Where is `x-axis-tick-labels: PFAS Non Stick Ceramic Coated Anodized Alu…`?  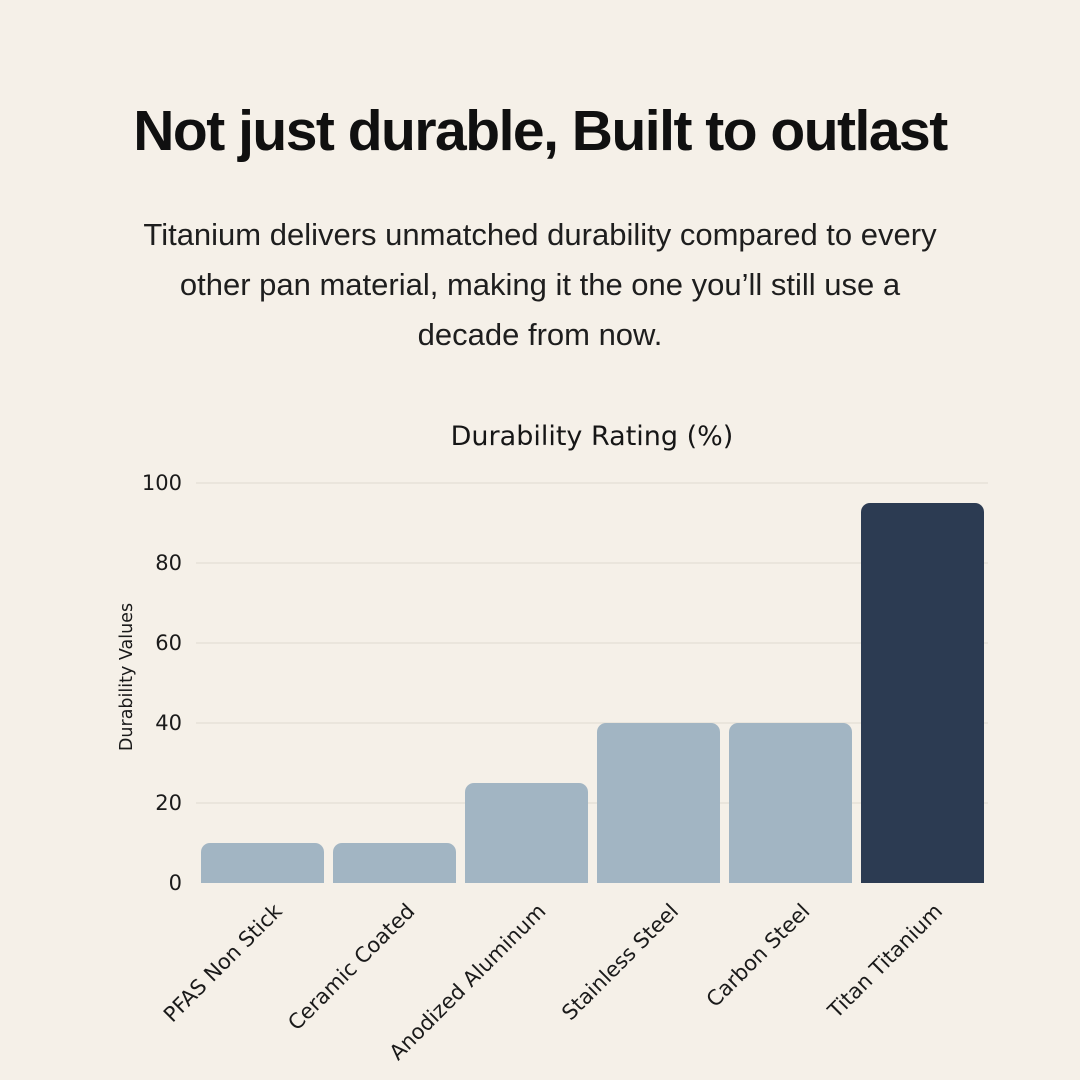
x-axis-tick-labels: PFAS Non Stick Ceramic Coated Anodized Alu… is located at coordinates (573, 984).